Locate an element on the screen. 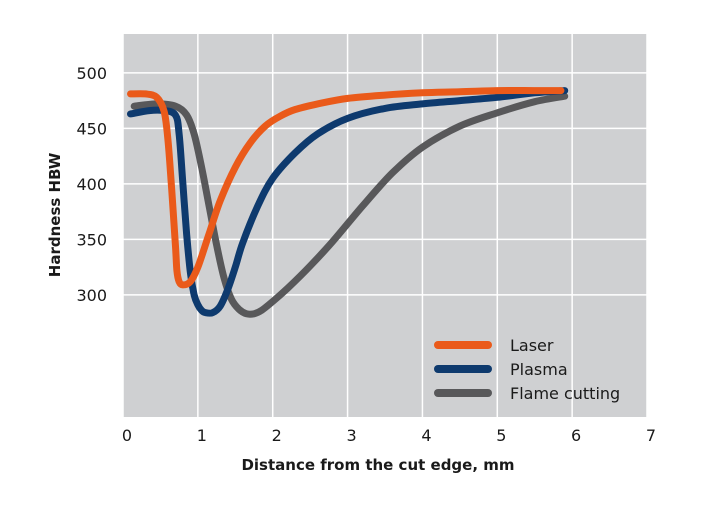  legend-label: Laser is located at coordinates (532, 345).